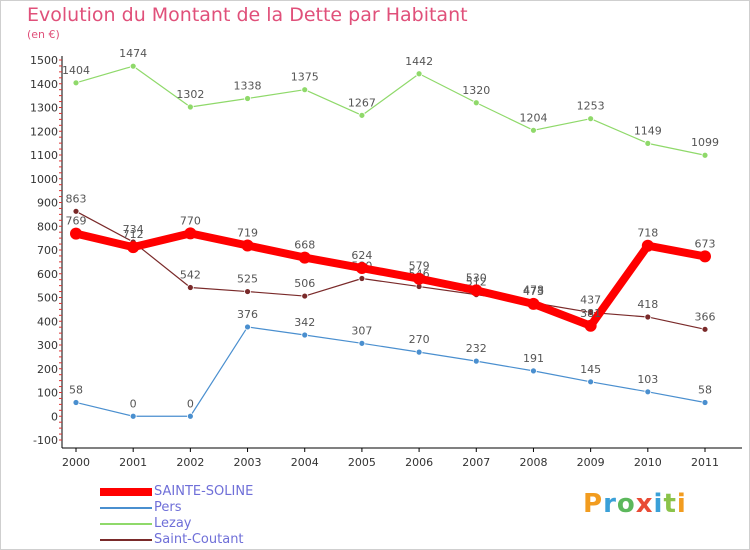 The height and width of the screenshot is (550, 750). I want to click on data-label-lezay: 1302, so click(190, 94).